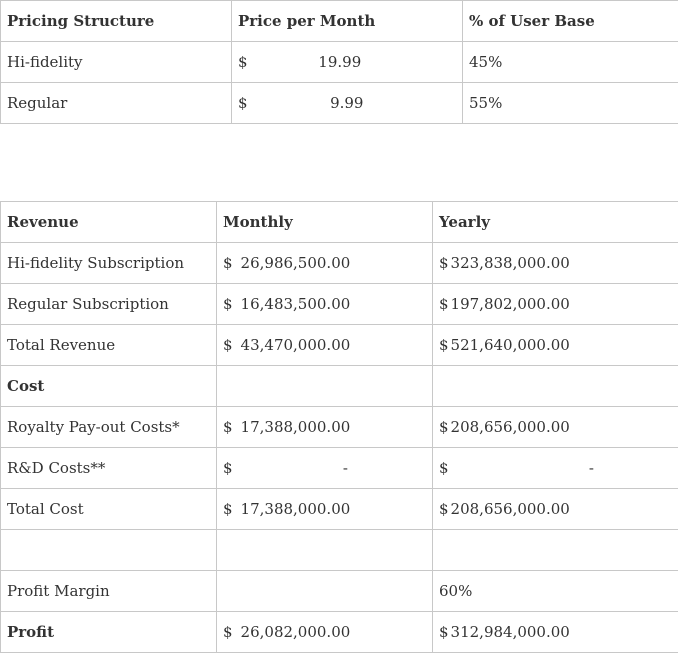 The image size is (678, 653). Describe the element at coordinates (347, 21) in the screenshot. I see `header-price-per-month: Price per Month` at that location.